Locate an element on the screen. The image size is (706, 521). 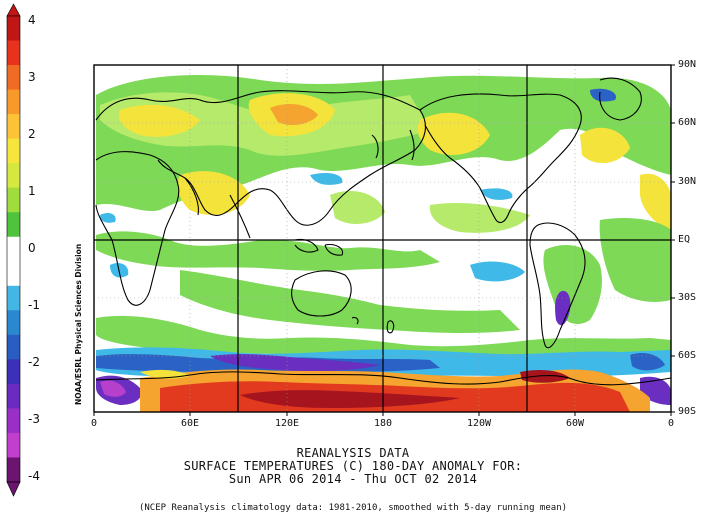
latitude-label: EQ is located at coordinates (684, 239).